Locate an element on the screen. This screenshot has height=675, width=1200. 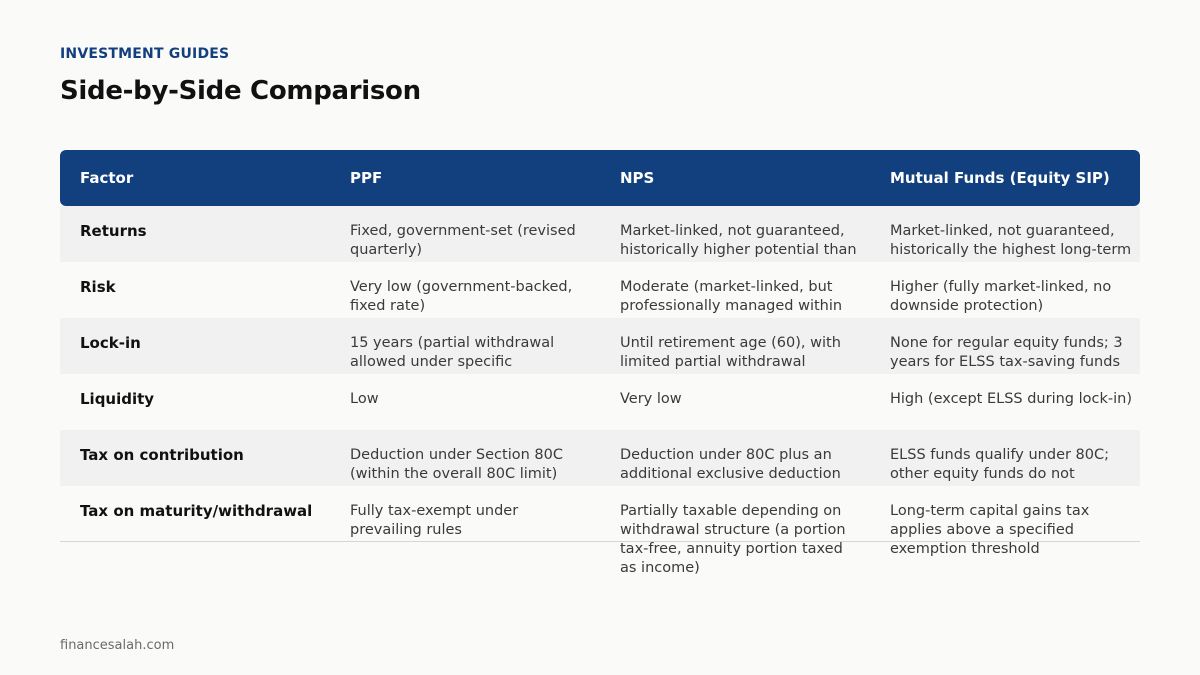
page-title: Side-by-Side Comparison is located at coordinates (240, 91).